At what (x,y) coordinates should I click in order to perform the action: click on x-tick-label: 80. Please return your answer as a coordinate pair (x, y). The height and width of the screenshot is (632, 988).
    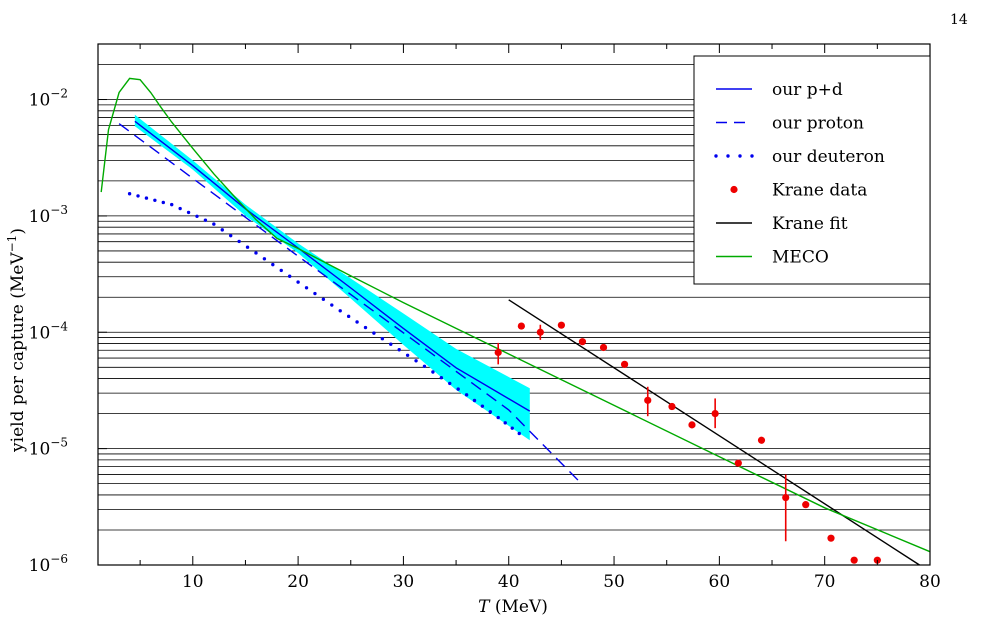
    Looking at the image, I should click on (930, 582).